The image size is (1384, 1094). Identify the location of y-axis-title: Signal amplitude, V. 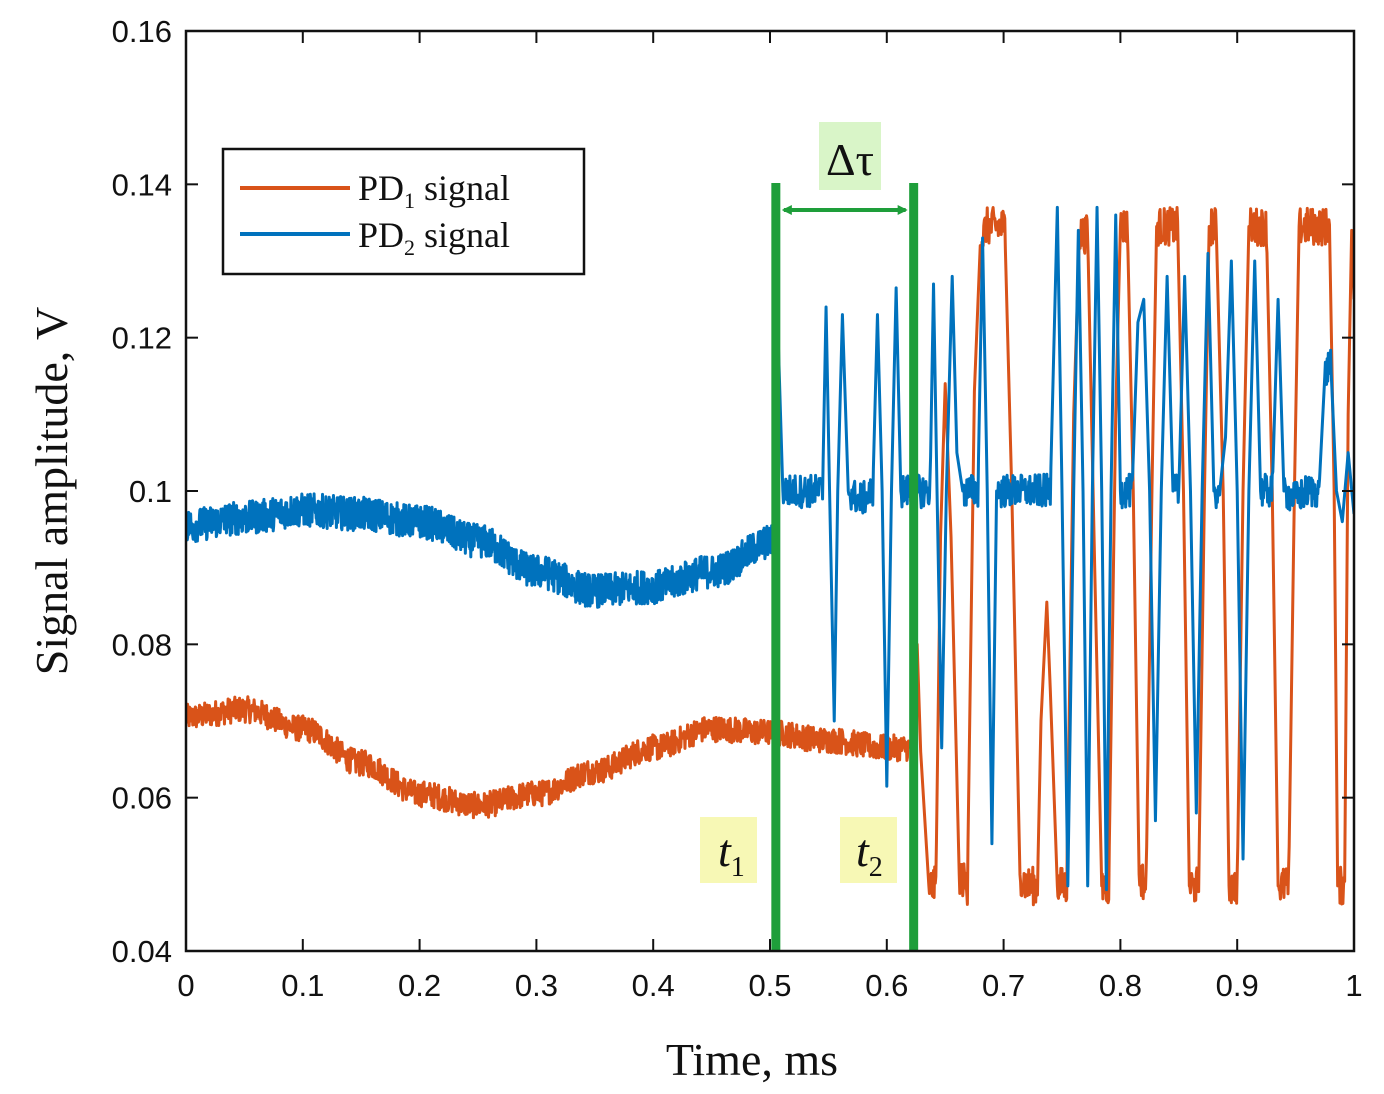
(51, 491).